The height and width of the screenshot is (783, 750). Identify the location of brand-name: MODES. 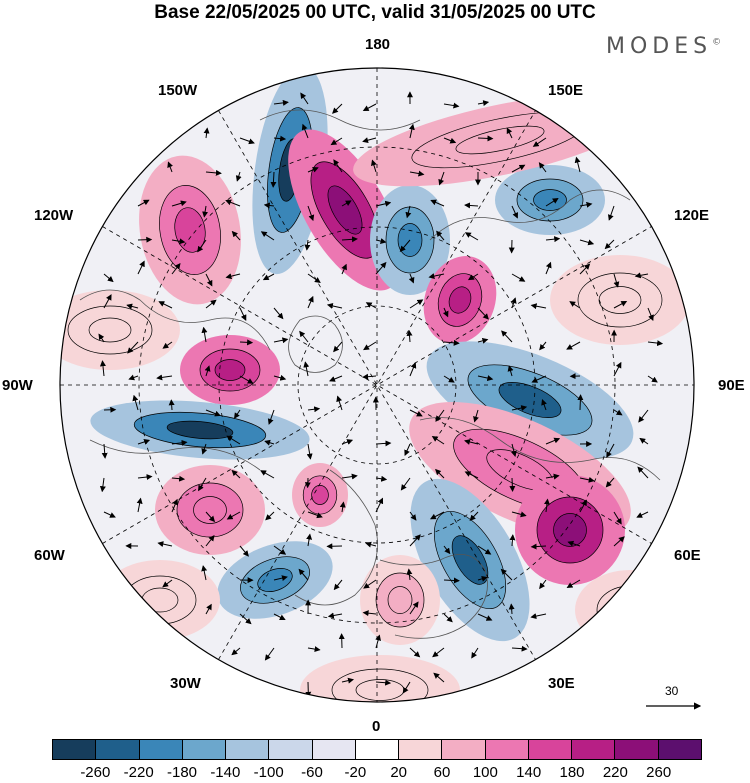
(659, 46).